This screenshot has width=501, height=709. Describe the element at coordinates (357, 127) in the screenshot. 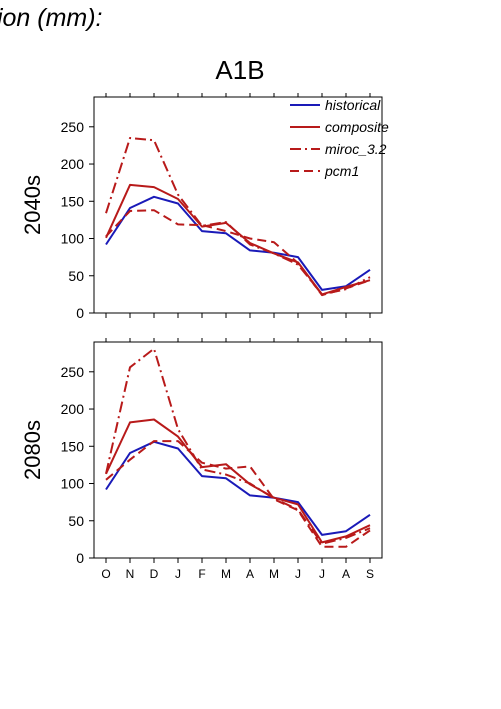

I see `legend-label: composite` at that location.